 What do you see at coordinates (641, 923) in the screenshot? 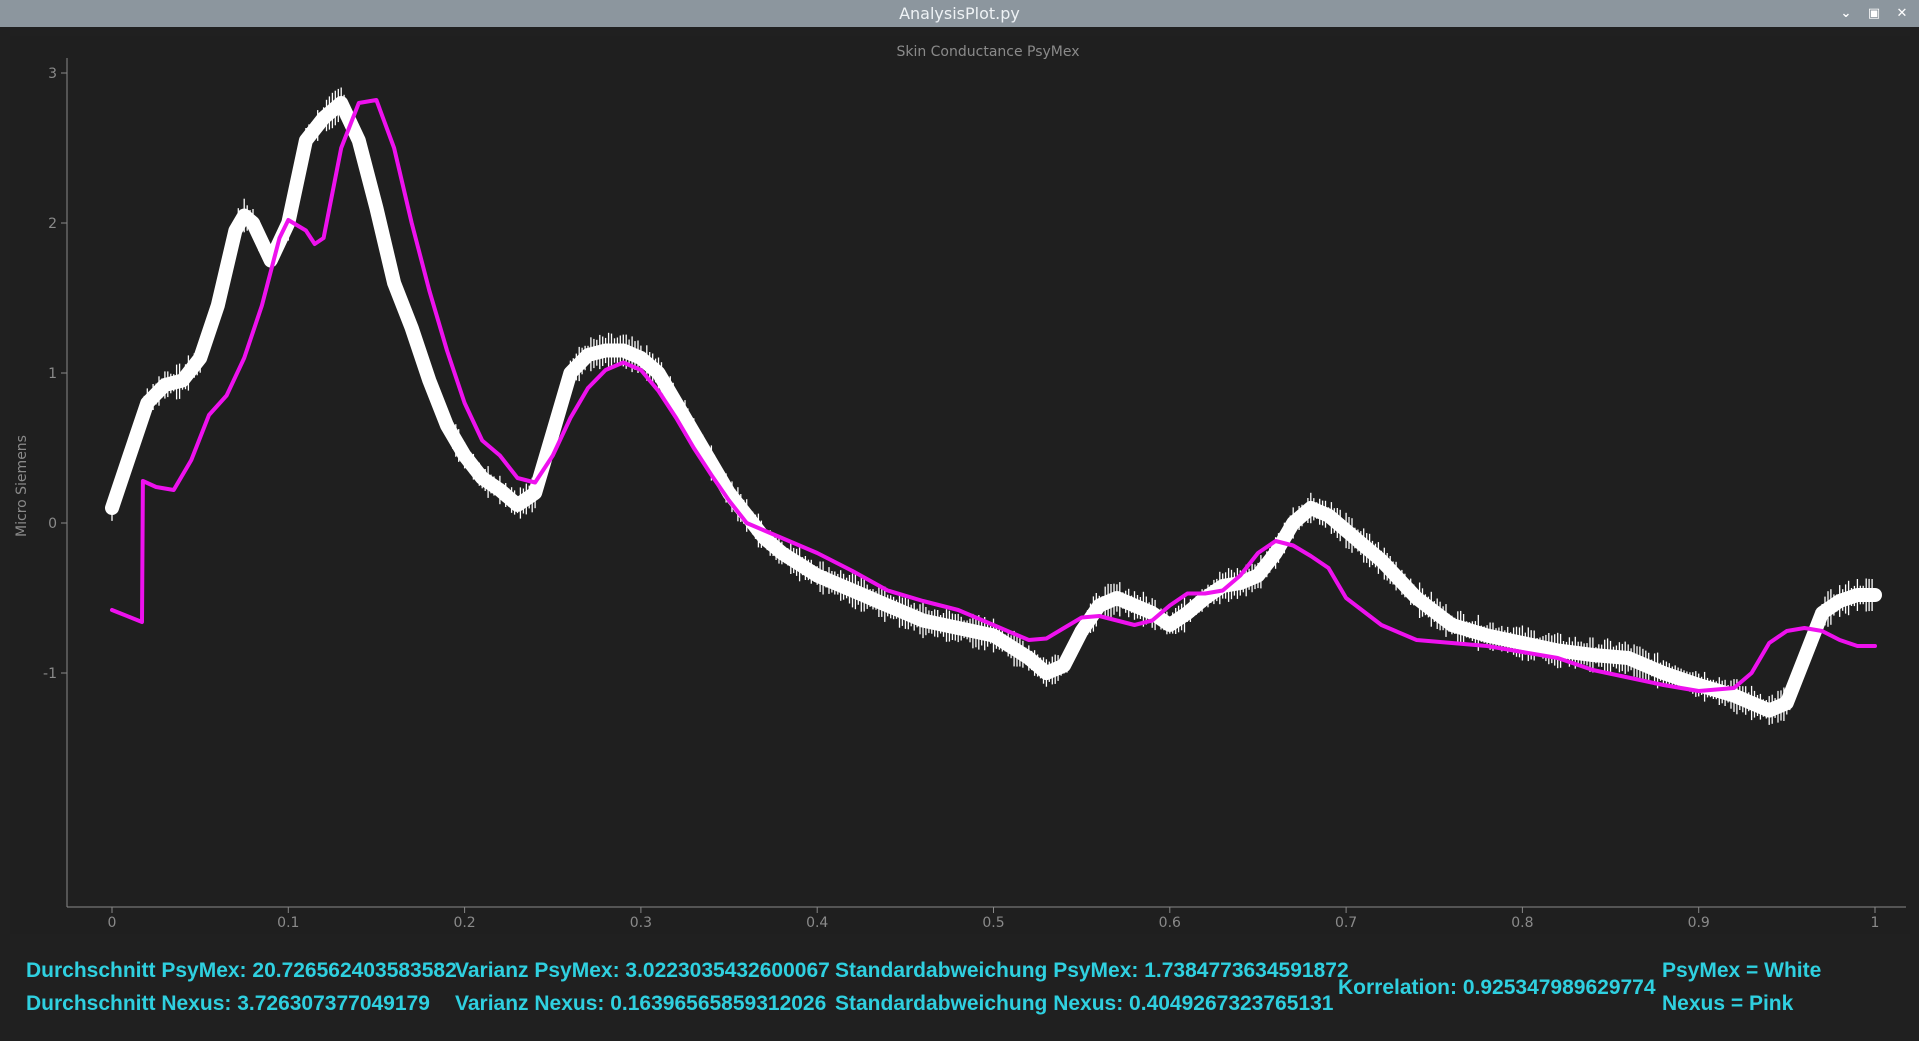
I see `x-tick-label: 0.3` at bounding box center [641, 923].